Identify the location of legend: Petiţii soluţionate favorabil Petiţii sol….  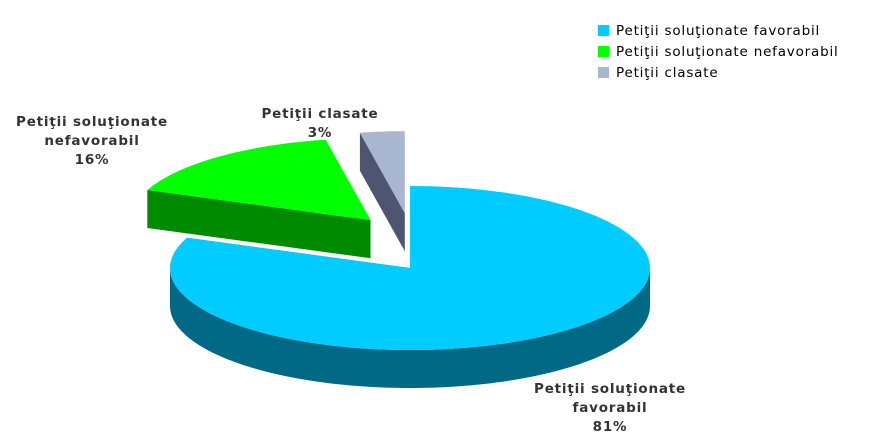
(718, 51).